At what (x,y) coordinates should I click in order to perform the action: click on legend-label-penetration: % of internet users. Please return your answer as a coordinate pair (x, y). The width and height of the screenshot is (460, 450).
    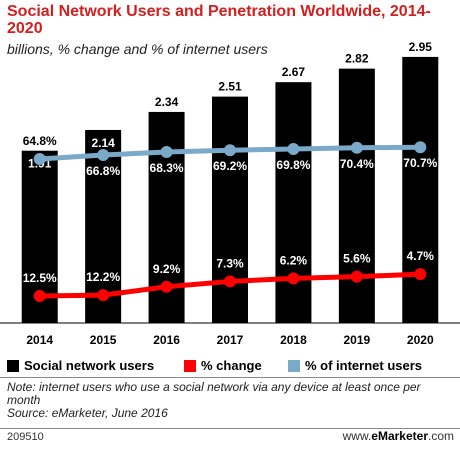
    Looking at the image, I should click on (364, 365).